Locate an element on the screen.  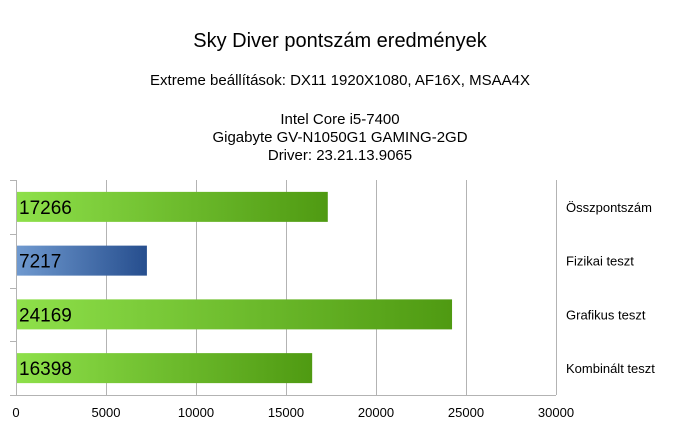
x-tick-label-2: 10000 is located at coordinates (196, 412).